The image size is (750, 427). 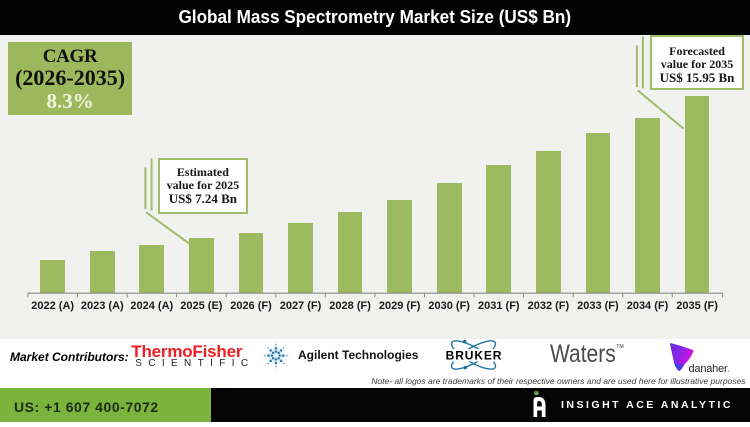 I want to click on svg-text: BRUKER, so click(x=474, y=355).